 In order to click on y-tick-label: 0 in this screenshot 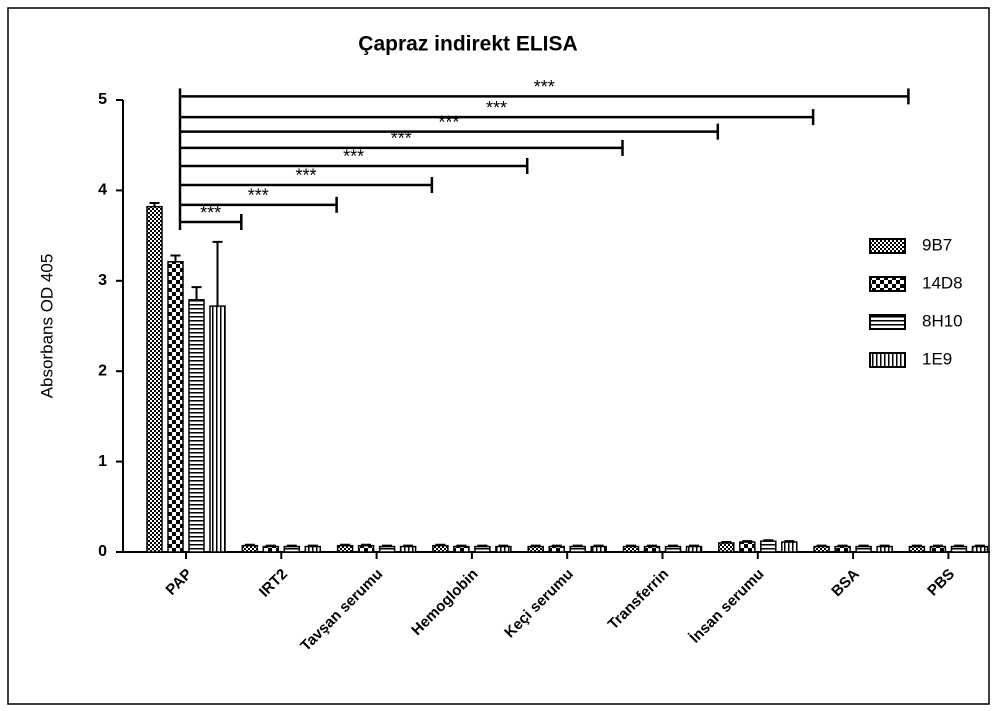, I will do `click(102, 551)`.